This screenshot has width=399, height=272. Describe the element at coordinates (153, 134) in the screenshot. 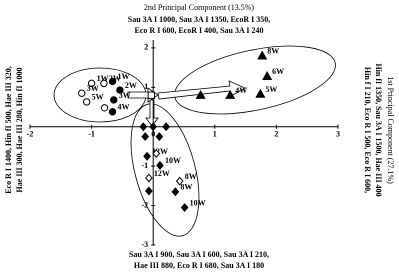

I see `x-tick-label: 0` at that location.